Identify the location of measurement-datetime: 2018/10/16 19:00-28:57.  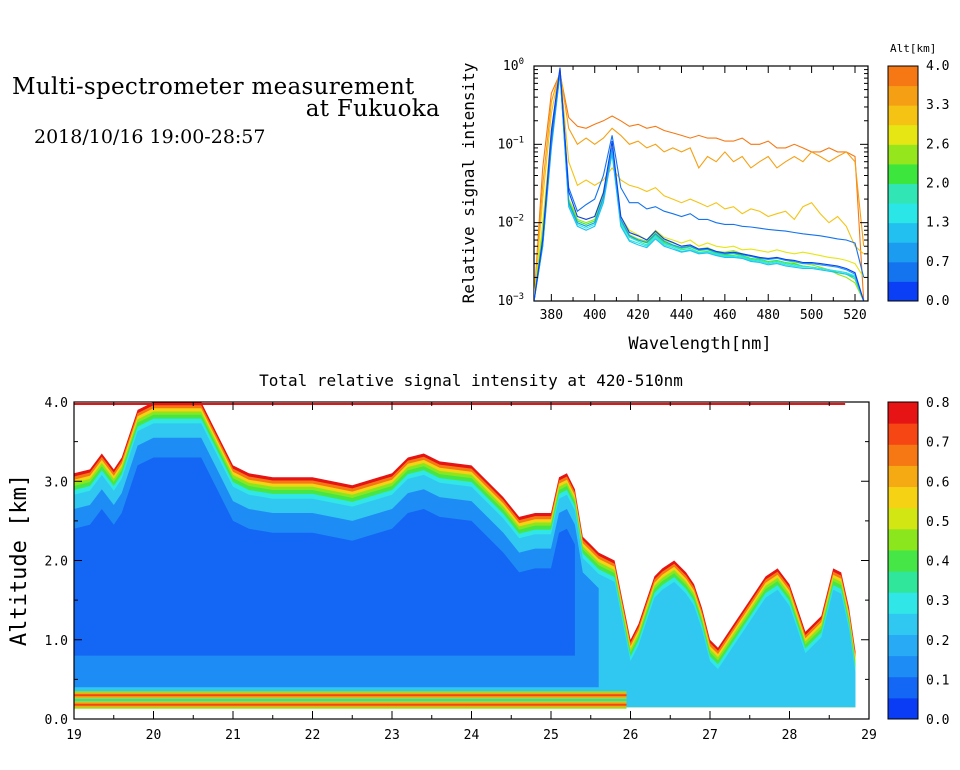
(150, 137).